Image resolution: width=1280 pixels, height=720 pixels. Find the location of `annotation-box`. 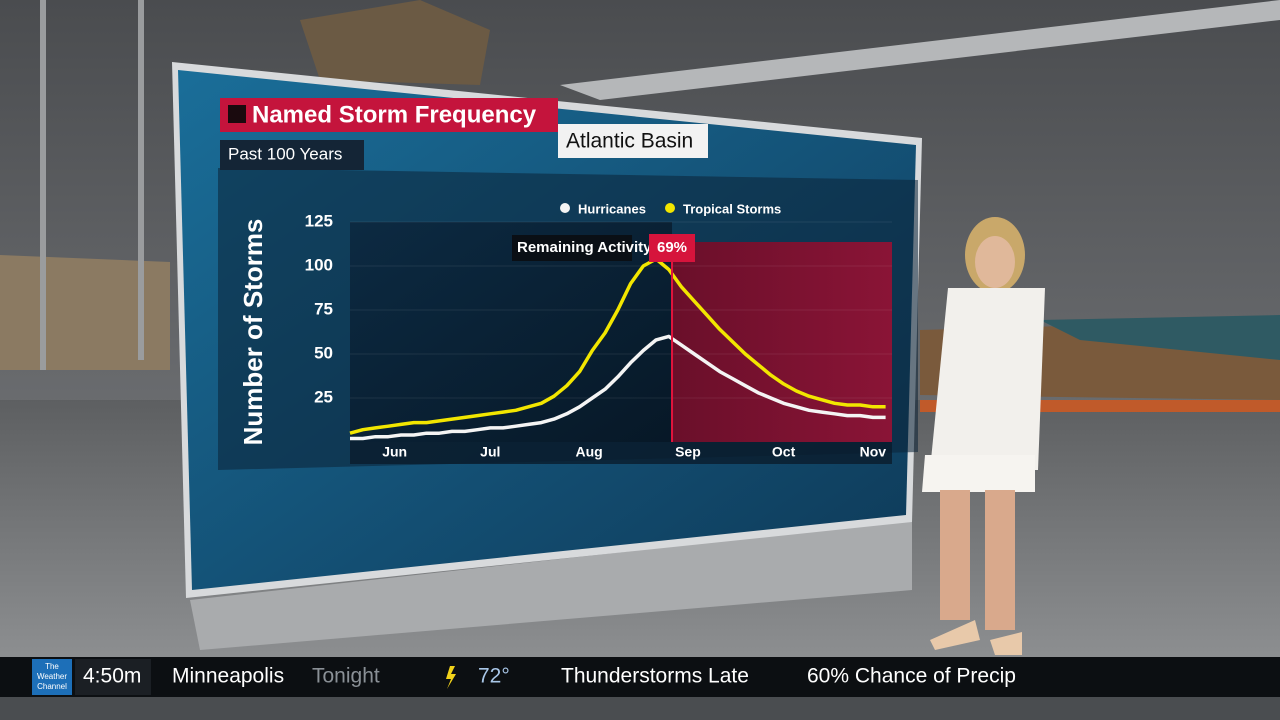

annotation-box is located at coordinates (572, 248).